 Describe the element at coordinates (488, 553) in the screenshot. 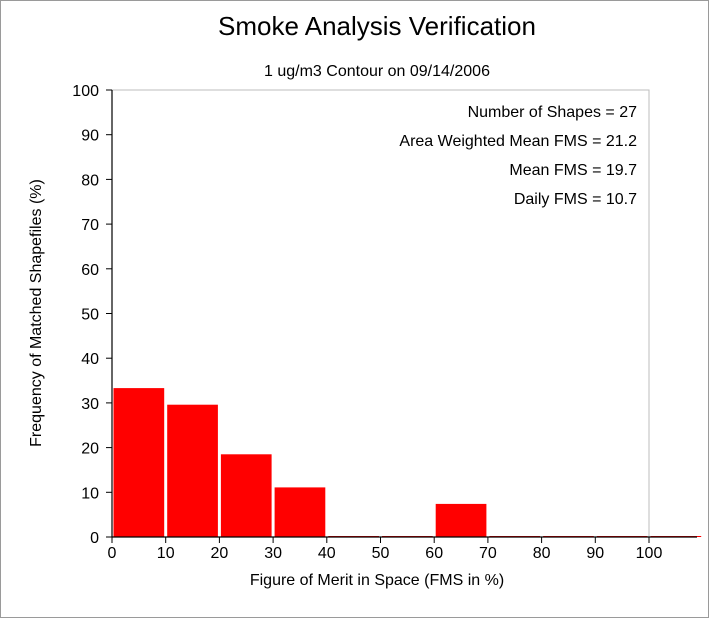

I see `x-tick-label: 70` at that location.